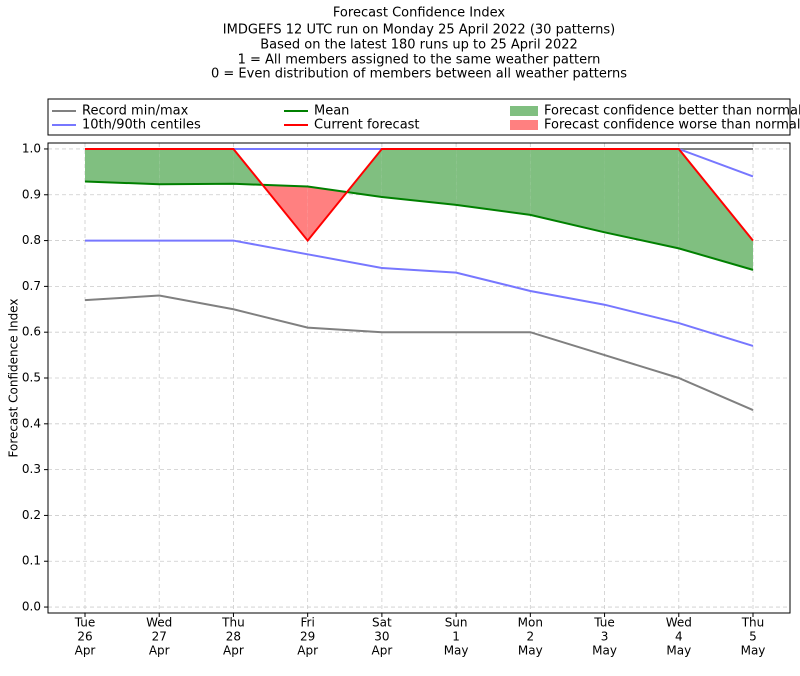  I want to click on x-tick-label: 27, so click(159, 637).